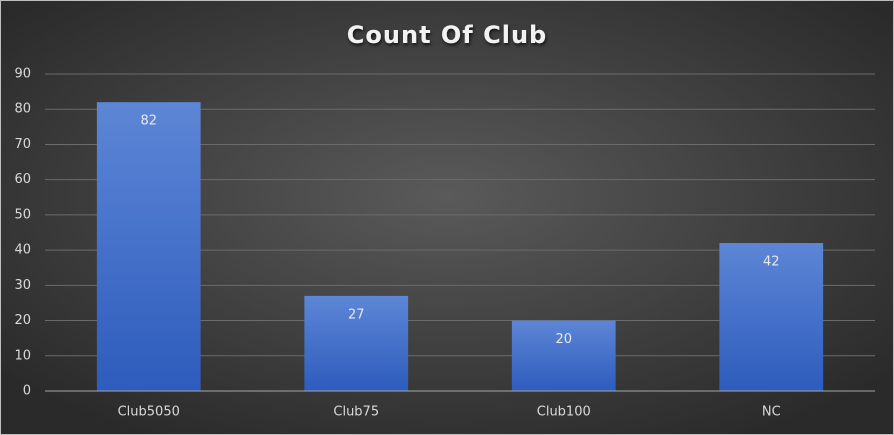  I want to click on chart-title: Count Of Club, so click(447, 35).